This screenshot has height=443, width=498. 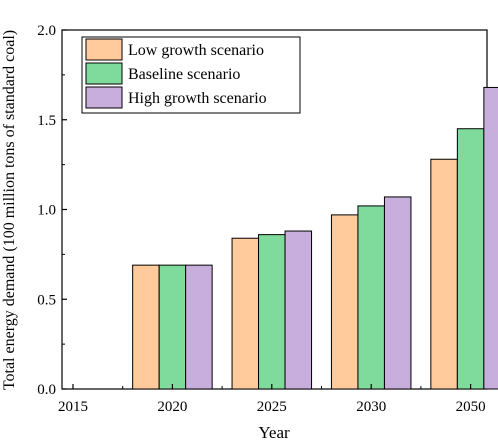 I want to click on x-tick-label: 2015, so click(x=73, y=407).